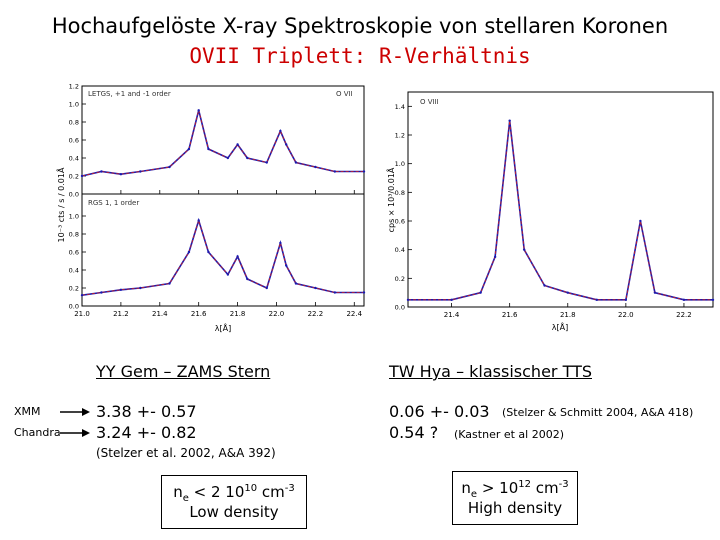 This screenshot has height=540, width=720. What do you see at coordinates (183, 371) in the screenshot?
I see `left-heading: YY Gem – ZAMS Stern` at bounding box center [183, 371].